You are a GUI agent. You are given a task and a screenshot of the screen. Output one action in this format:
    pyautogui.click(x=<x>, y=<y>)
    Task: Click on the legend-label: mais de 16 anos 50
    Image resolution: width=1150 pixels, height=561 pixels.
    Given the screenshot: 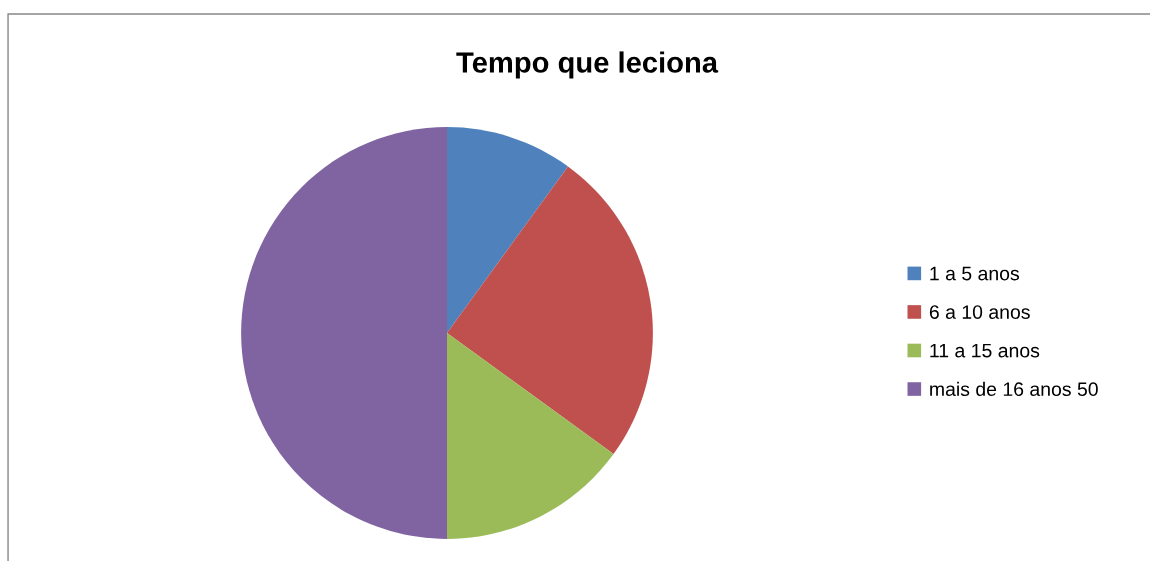 What is the action you would take?
    pyautogui.click(x=1014, y=389)
    